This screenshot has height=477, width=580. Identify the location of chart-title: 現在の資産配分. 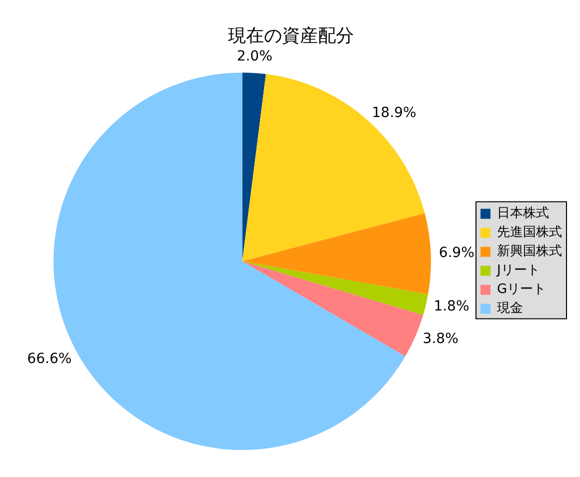
(291, 35).